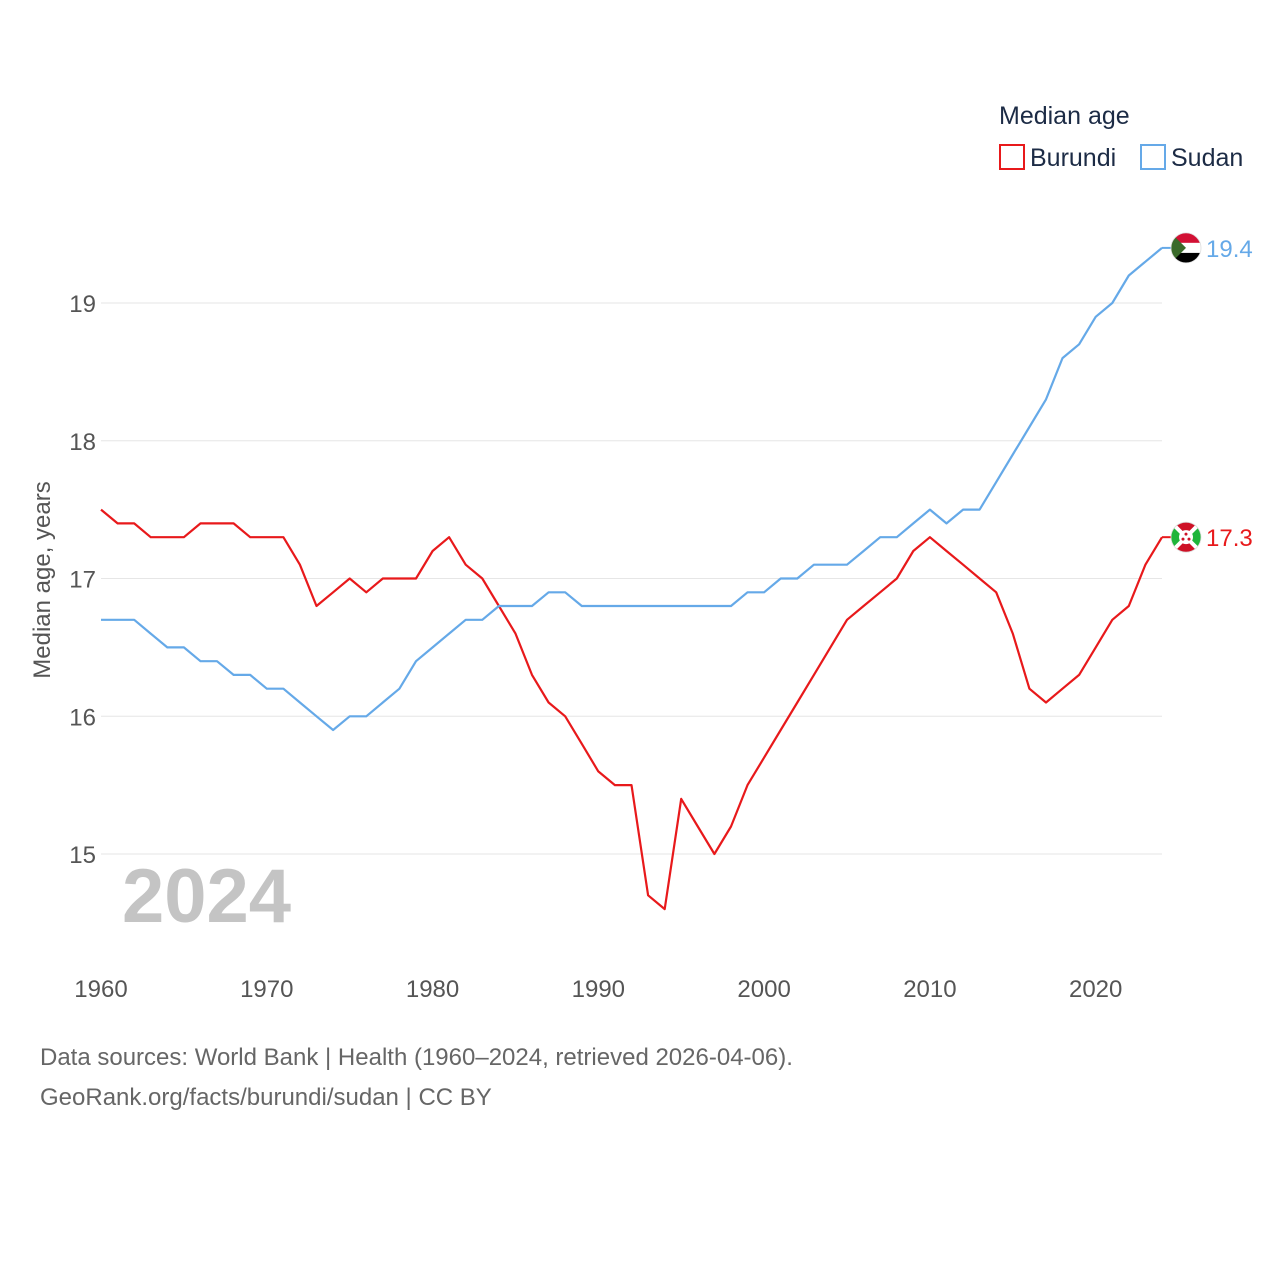 This screenshot has height=1280, width=1280. Describe the element at coordinates (266, 989) in the screenshot. I see `x-tick-1970: 1970` at that location.